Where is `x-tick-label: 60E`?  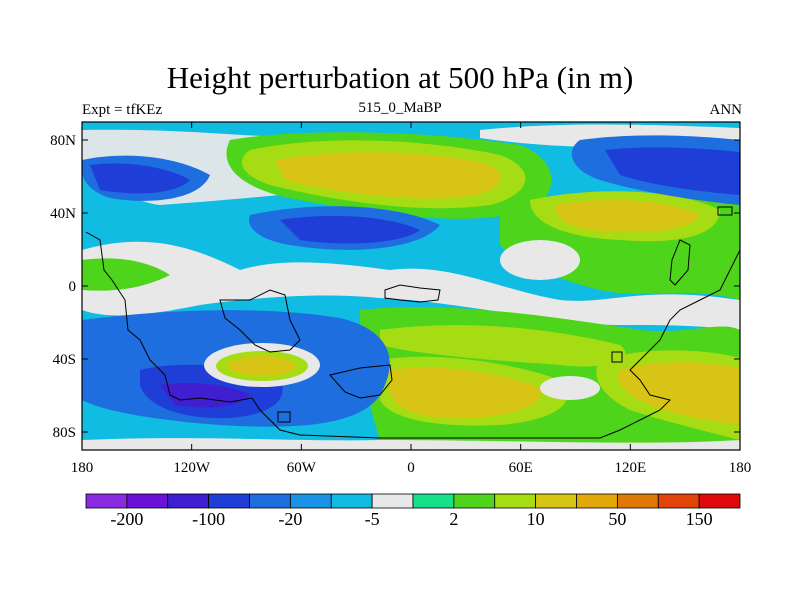
x-tick-label: 60E is located at coordinates (521, 468).